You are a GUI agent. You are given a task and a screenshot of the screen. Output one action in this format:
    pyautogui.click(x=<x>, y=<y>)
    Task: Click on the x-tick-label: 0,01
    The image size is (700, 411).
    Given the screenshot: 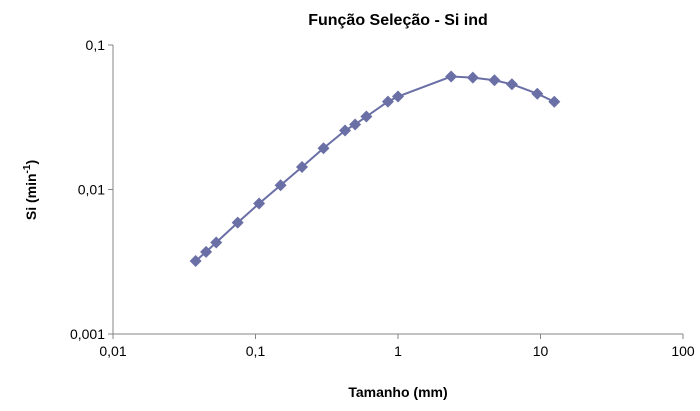 What is the action you would take?
    pyautogui.click(x=112, y=351)
    